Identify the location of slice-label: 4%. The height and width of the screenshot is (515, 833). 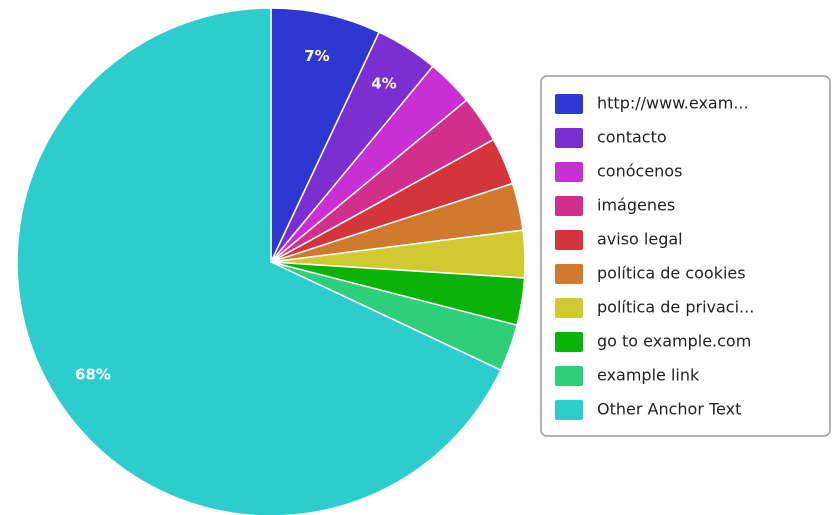
(383, 83).